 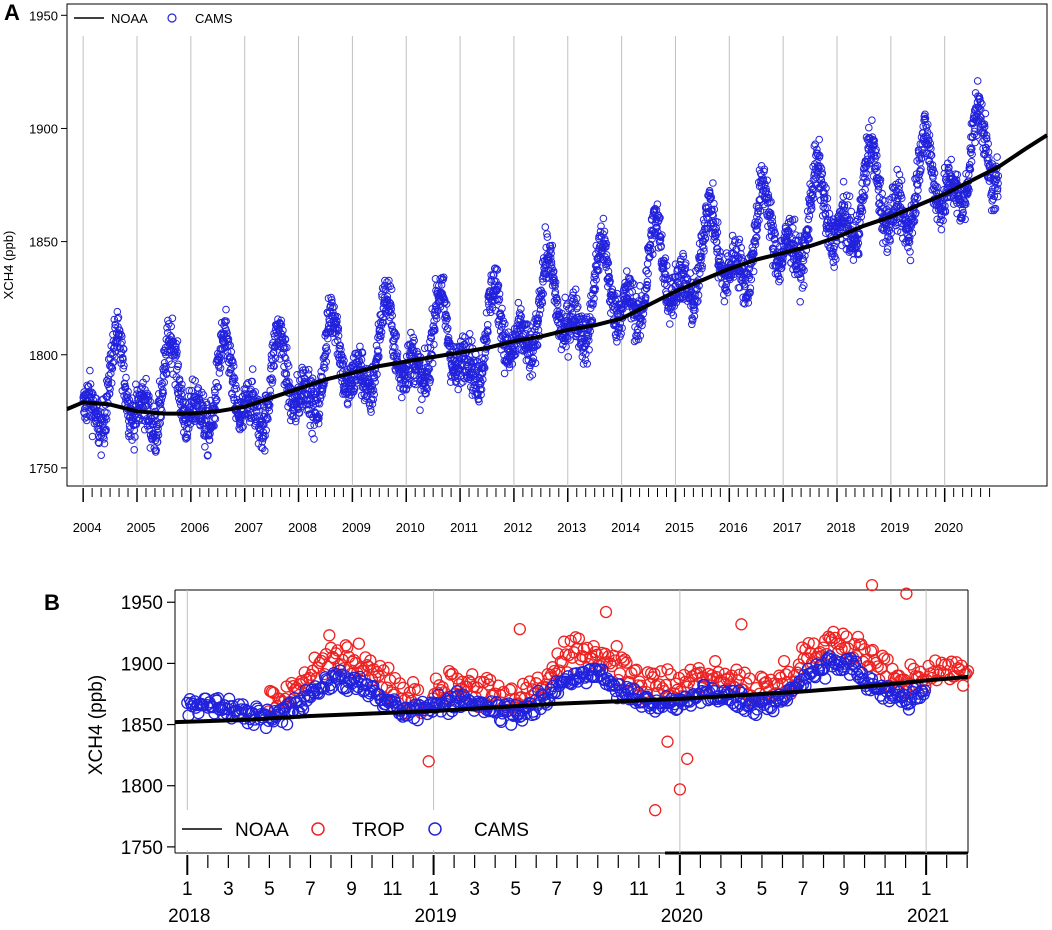 What do you see at coordinates (773, 711) in the screenshot?
I see `panel-b-cams-point` at bounding box center [773, 711].